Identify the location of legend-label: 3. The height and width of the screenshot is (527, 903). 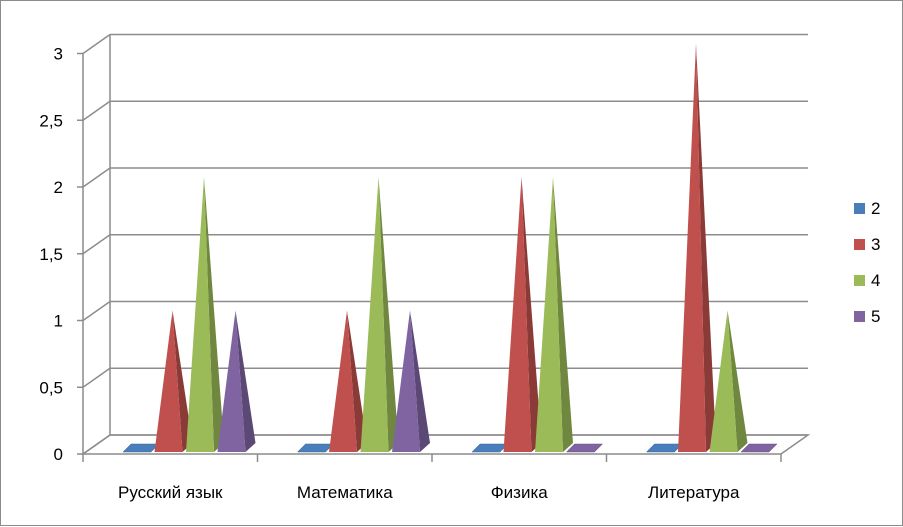
(875, 244).